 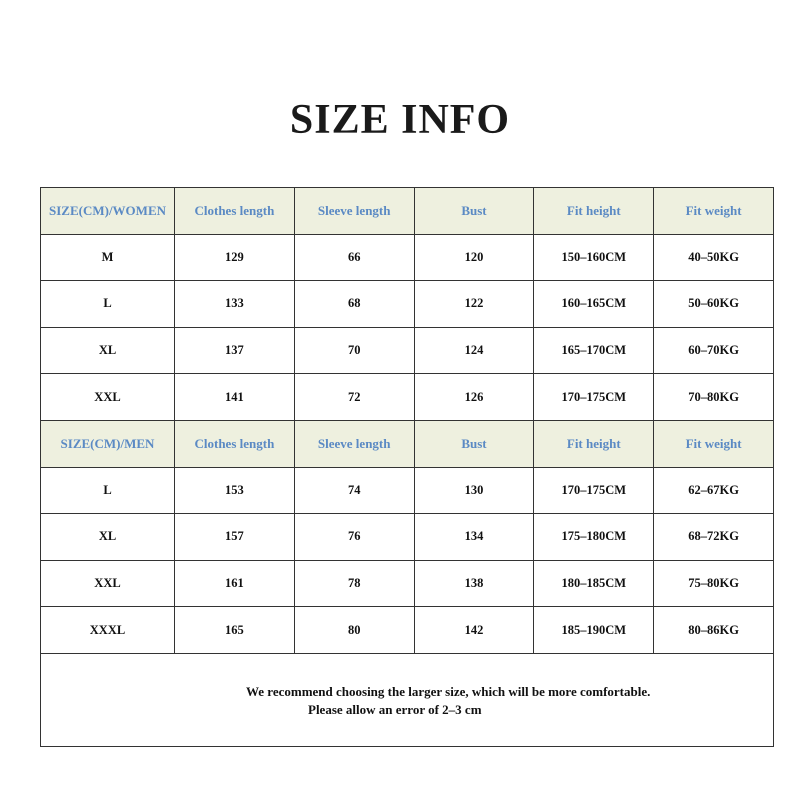 What do you see at coordinates (713, 304) in the screenshot?
I see `value-cell: 50–60KG` at bounding box center [713, 304].